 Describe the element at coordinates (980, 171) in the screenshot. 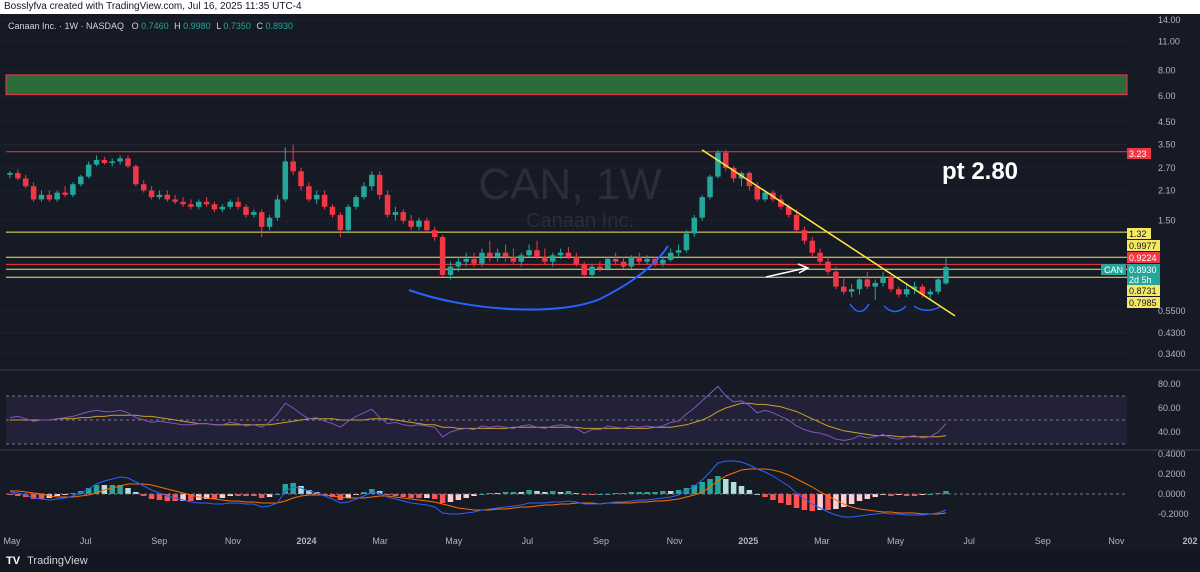

I see `price-target-annotation: pt 2.80` at that location.